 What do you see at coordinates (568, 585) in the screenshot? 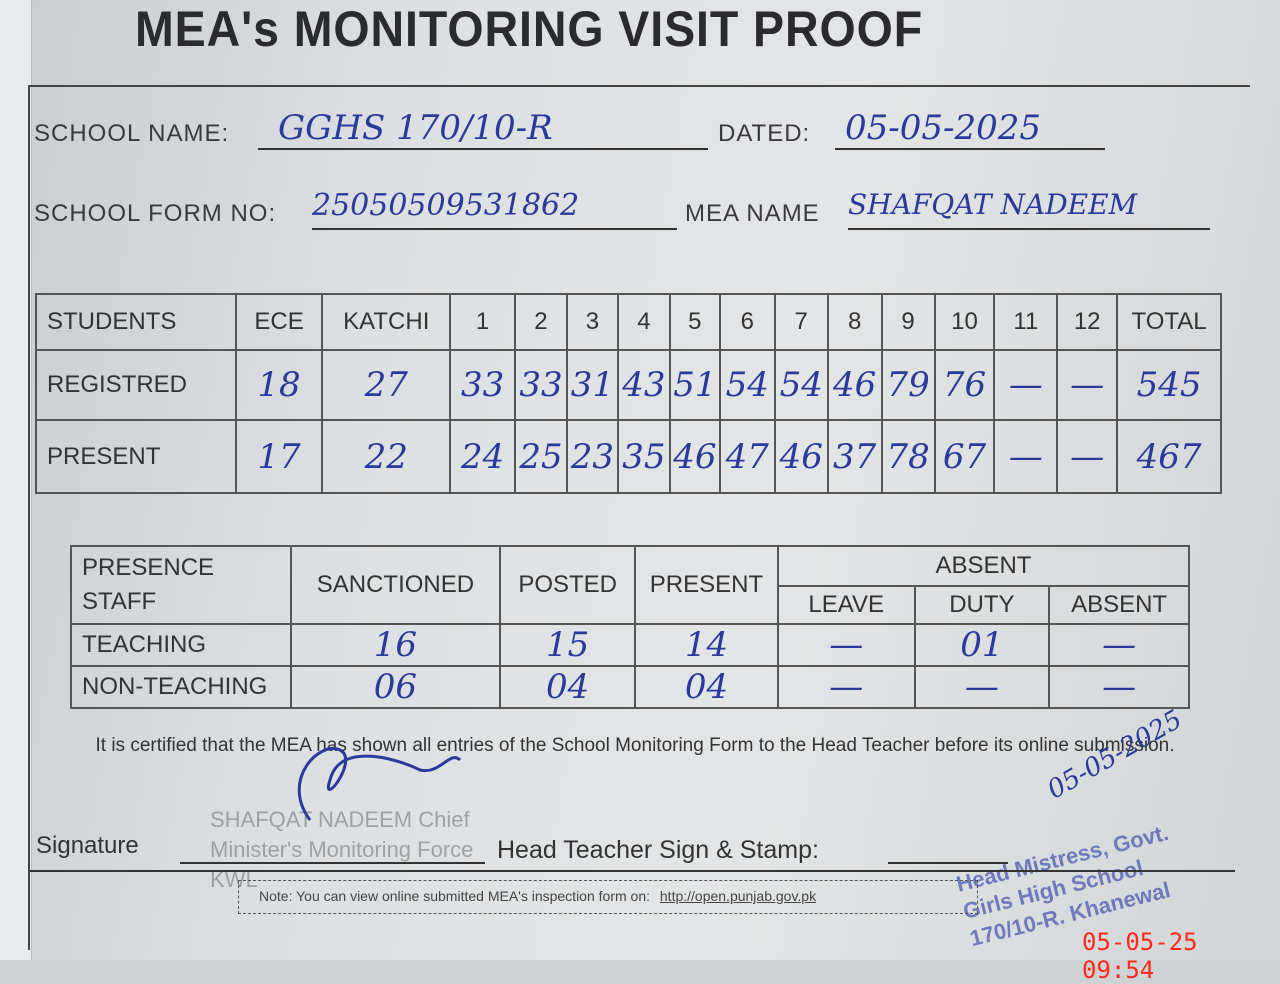
I see `posted-header: POSTED` at bounding box center [568, 585].